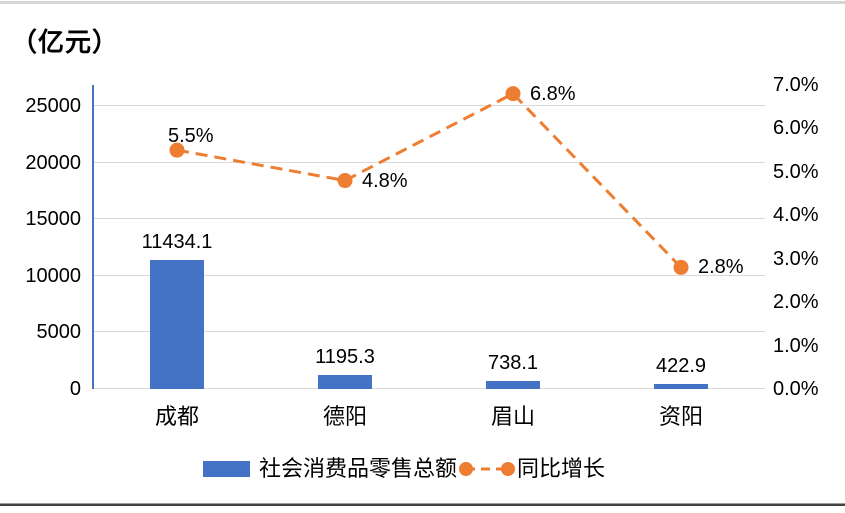 The width and height of the screenshot is (845, 513). Describe the element at coordinates (796, 171) in the screenshot. I see `right-axis-tick-label: 5.0%` at that location.